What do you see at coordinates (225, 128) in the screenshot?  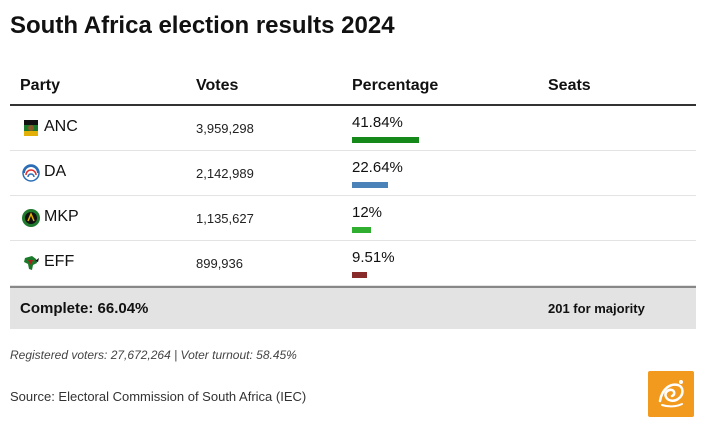 I see `votes-value: 3,959,298` at bounding box center [225, 128].